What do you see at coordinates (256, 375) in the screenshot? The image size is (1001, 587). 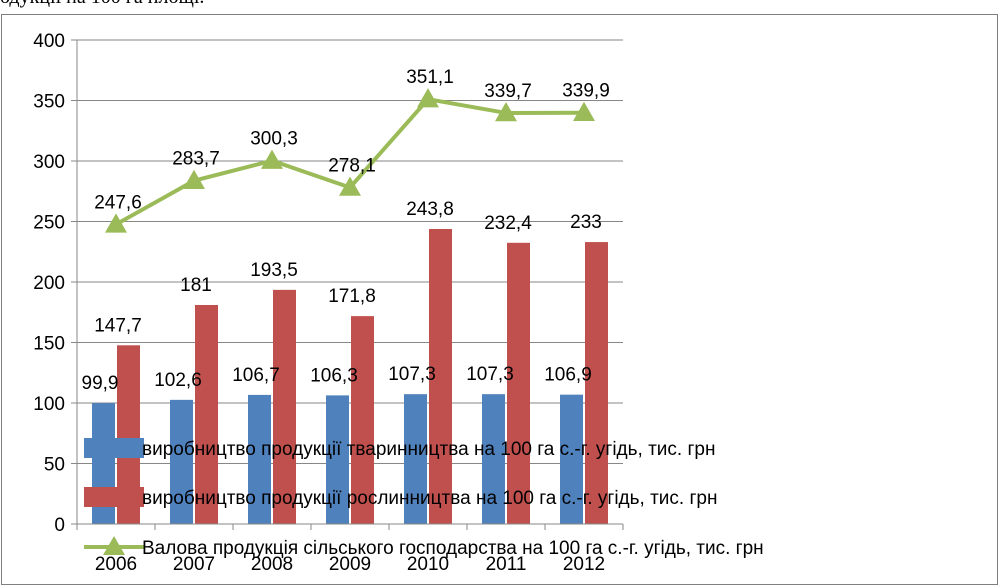 I see `data-label: 106,7` at bounding box center [256, 375].